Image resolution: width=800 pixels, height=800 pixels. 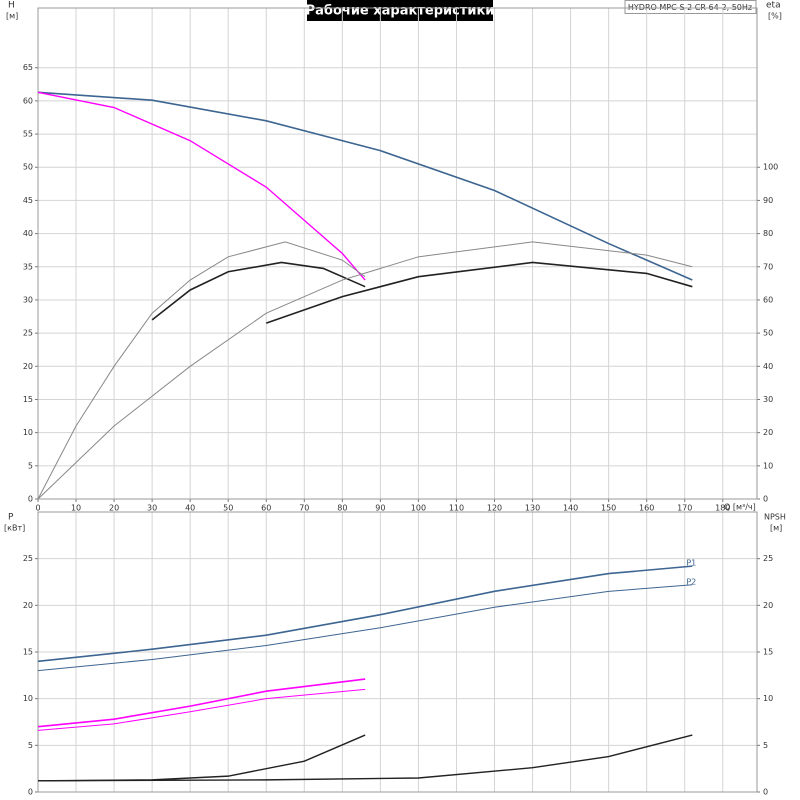 I want to click on x-tick-label: 160, so click(x=646, y=508).